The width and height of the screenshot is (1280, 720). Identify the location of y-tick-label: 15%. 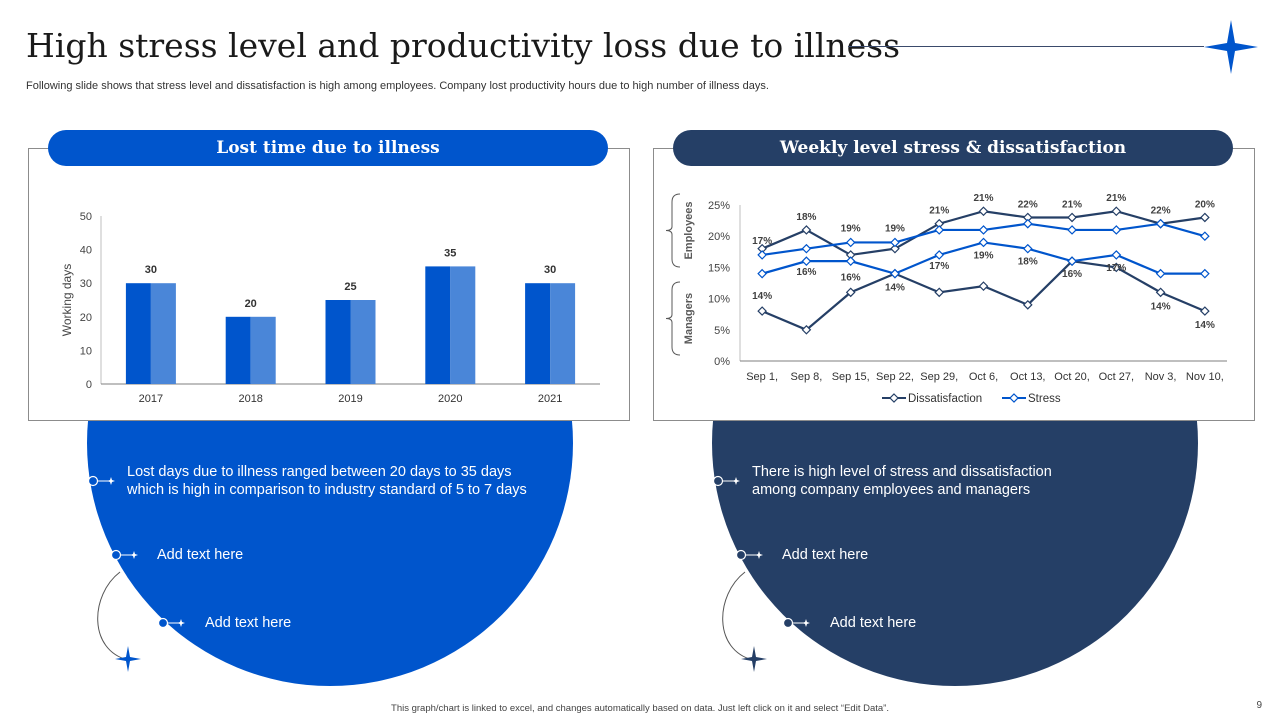
(719, 268).